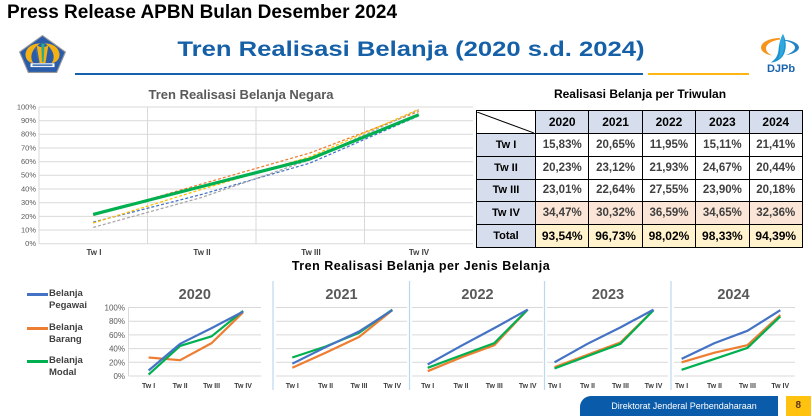 This screenshot has width=811, height=416. I want to click on svg-text: 50%, so click(28, 175).